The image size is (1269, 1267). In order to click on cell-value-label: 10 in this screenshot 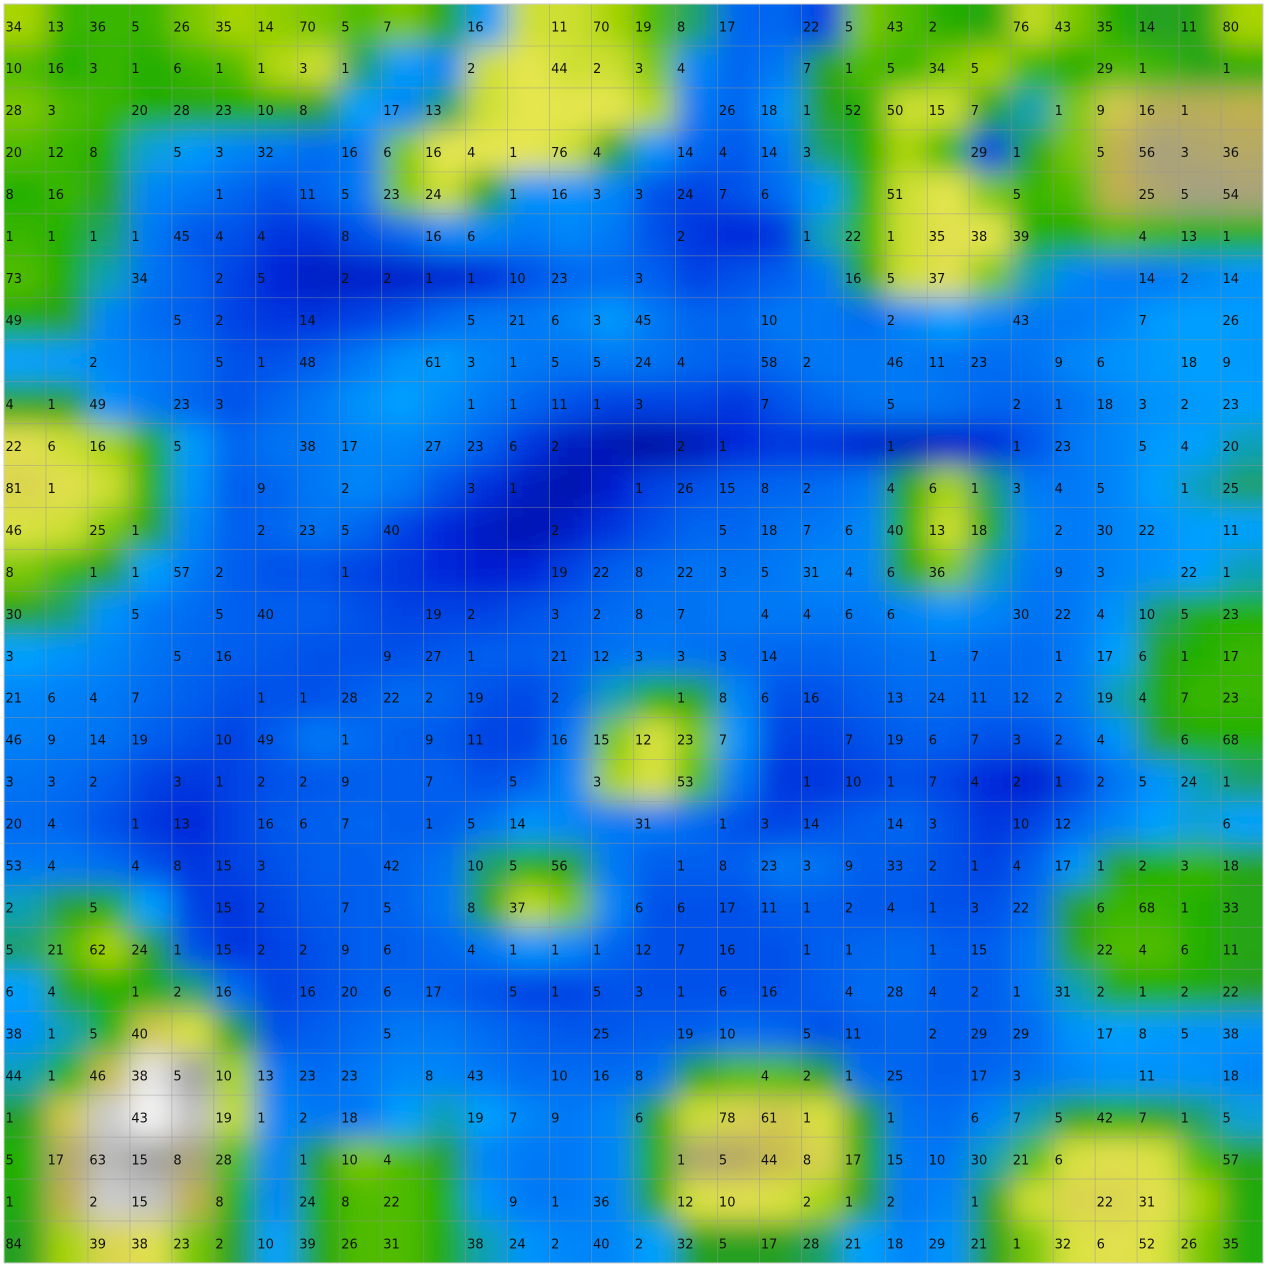, I will do `click(265, 1244)`.